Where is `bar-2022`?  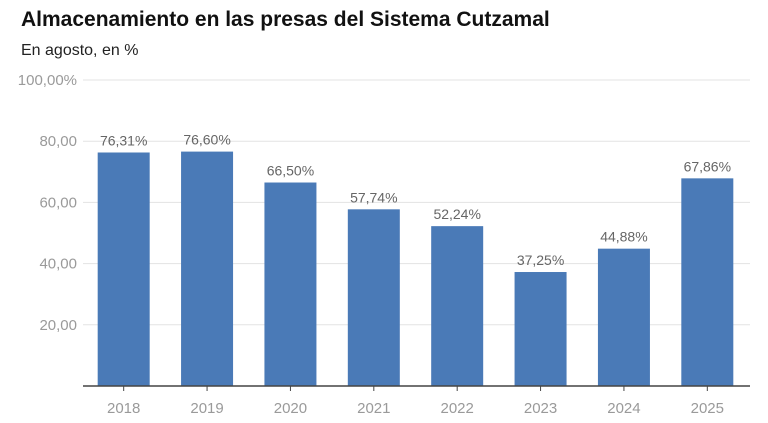 bar-2022 is located at coordinates (457, 306).